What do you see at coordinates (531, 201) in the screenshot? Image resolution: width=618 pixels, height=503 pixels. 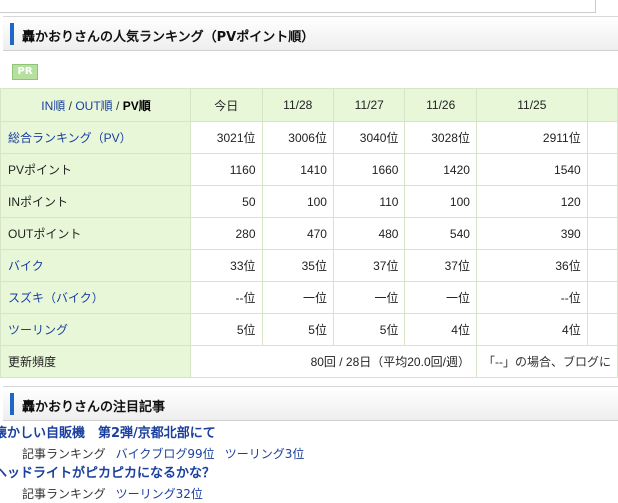 I see `table-cell: 120` at bounding box center [531, 201].